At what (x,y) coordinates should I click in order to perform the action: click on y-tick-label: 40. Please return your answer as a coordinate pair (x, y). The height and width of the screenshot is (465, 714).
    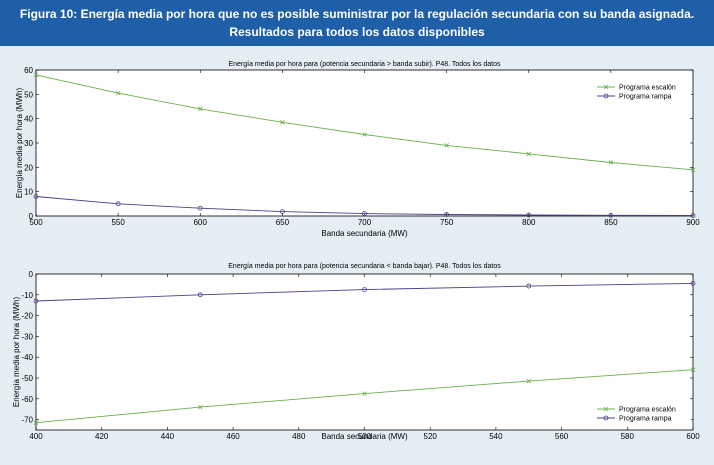
    Looking at the image, I should click on (28, 119).